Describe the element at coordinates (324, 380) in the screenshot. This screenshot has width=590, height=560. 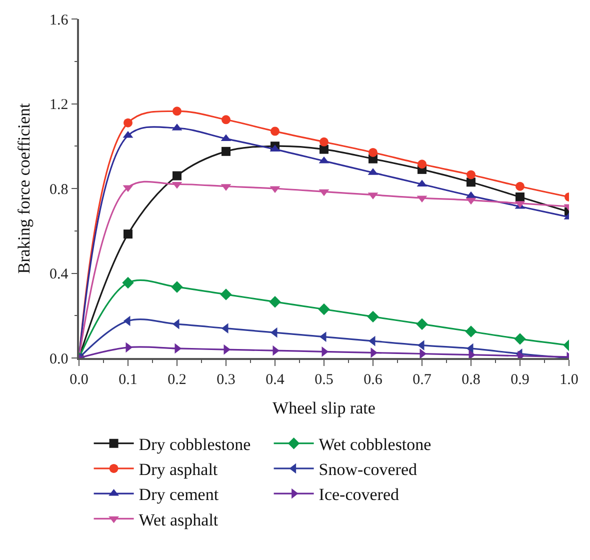
I see `x-tick-label: 0.5` at that location.